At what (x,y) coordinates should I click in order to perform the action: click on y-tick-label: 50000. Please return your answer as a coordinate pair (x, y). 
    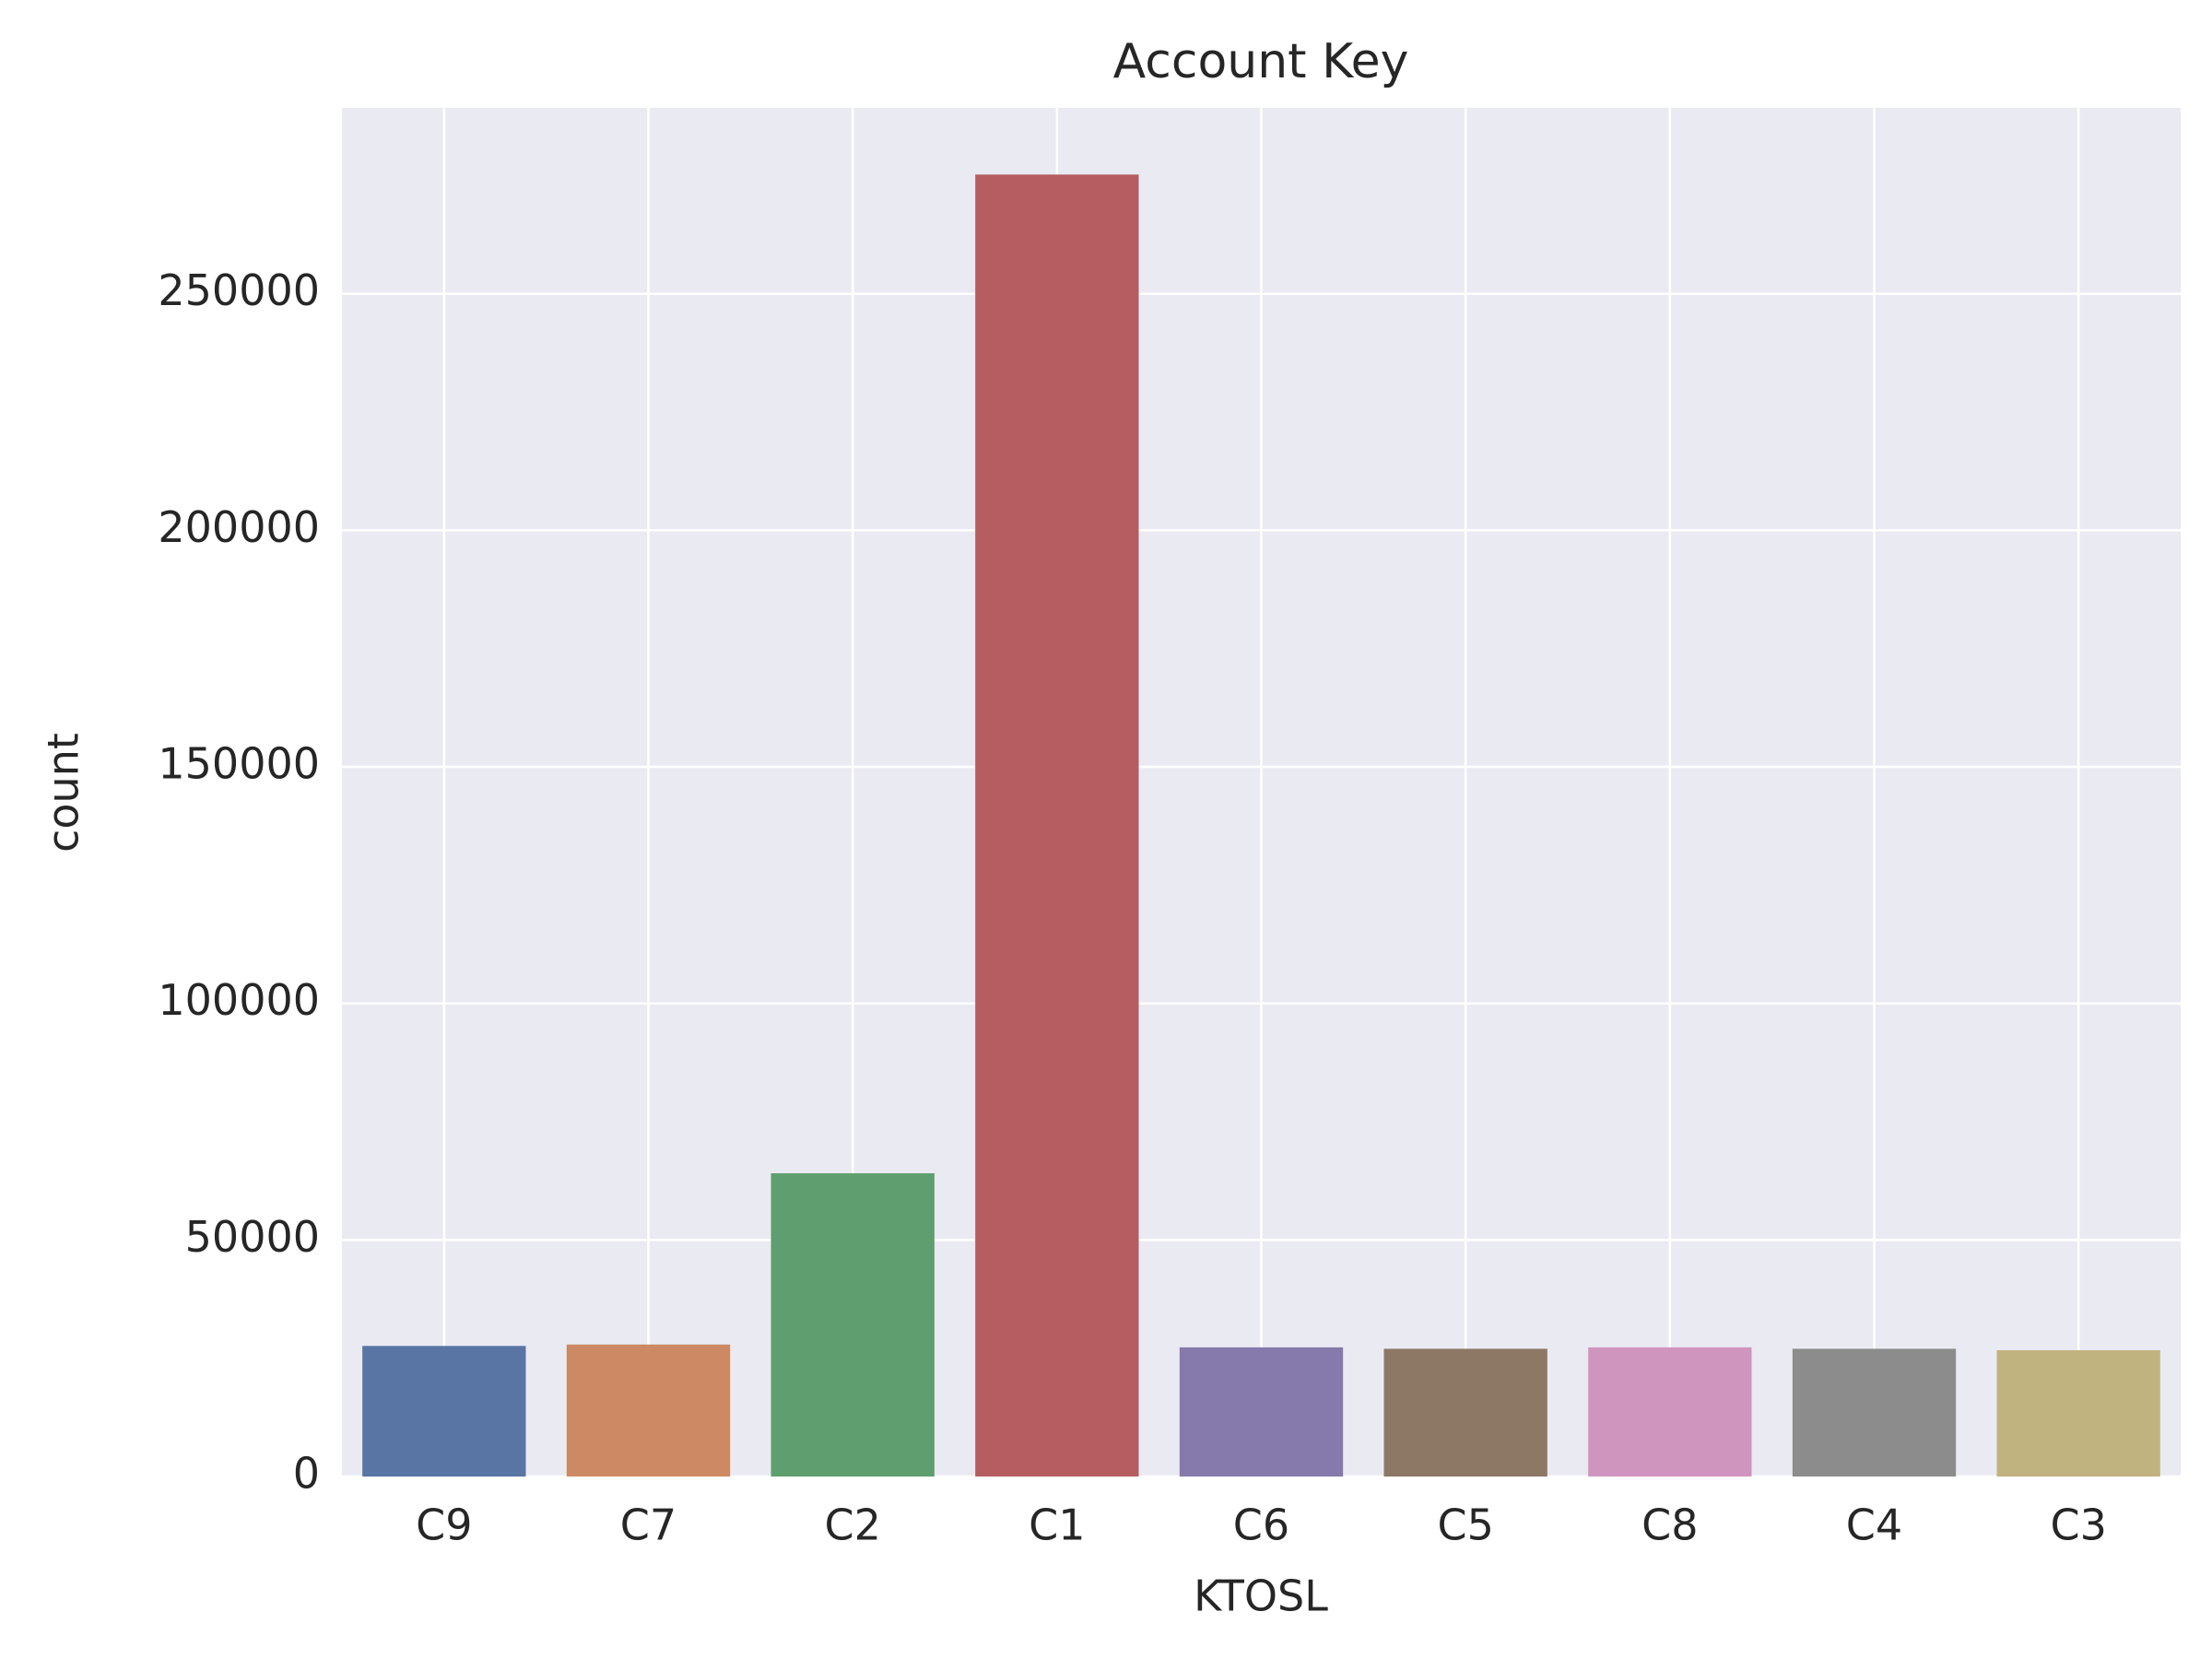
    Looking at the image, I should click on (252, 1237).